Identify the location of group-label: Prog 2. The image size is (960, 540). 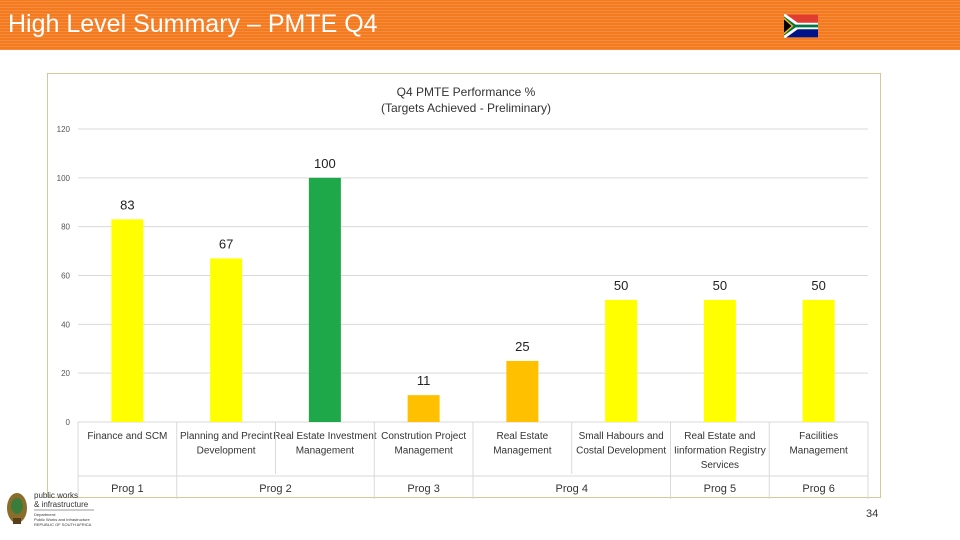
(275, 489).